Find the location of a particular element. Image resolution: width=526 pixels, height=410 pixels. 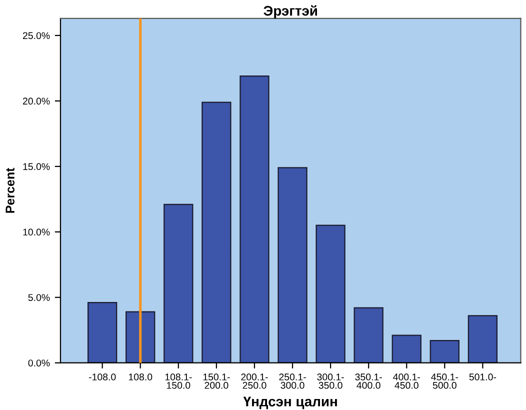

x-axis-title: Үндсэн цалин is located at coordinates (290, 403).